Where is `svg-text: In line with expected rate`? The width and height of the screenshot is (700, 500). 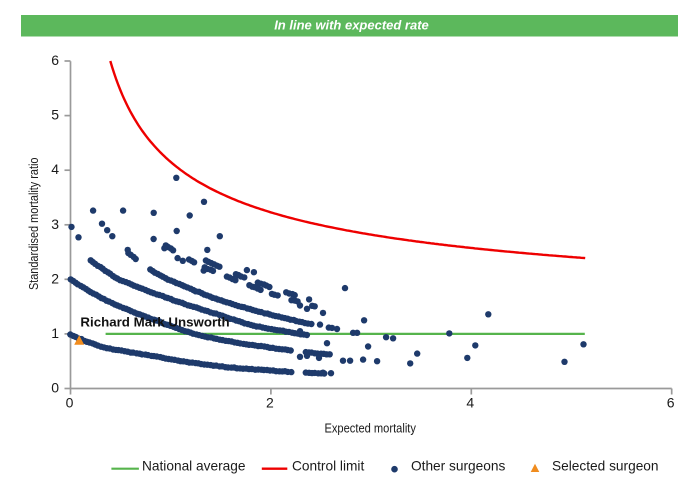
svg-text: In line with expected rate is located at coordinates (351, 25).